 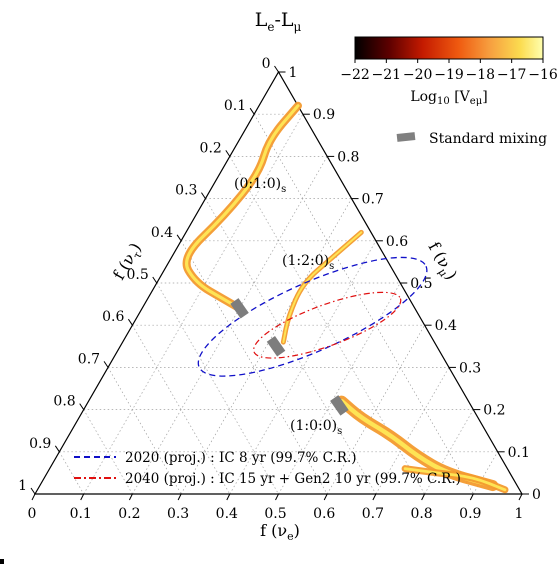 I want to click on right-tick-label: 0.8, so click(x=348, y=157).